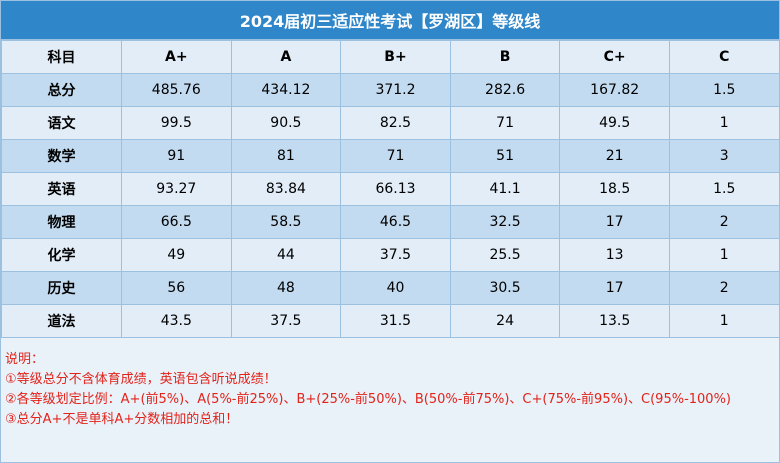 Image resolution: width=780 pixels, height=463 pixels. Describe the element at coordinates (724, 156) in the screenshot. I see `grade-cell: 3` at that location.